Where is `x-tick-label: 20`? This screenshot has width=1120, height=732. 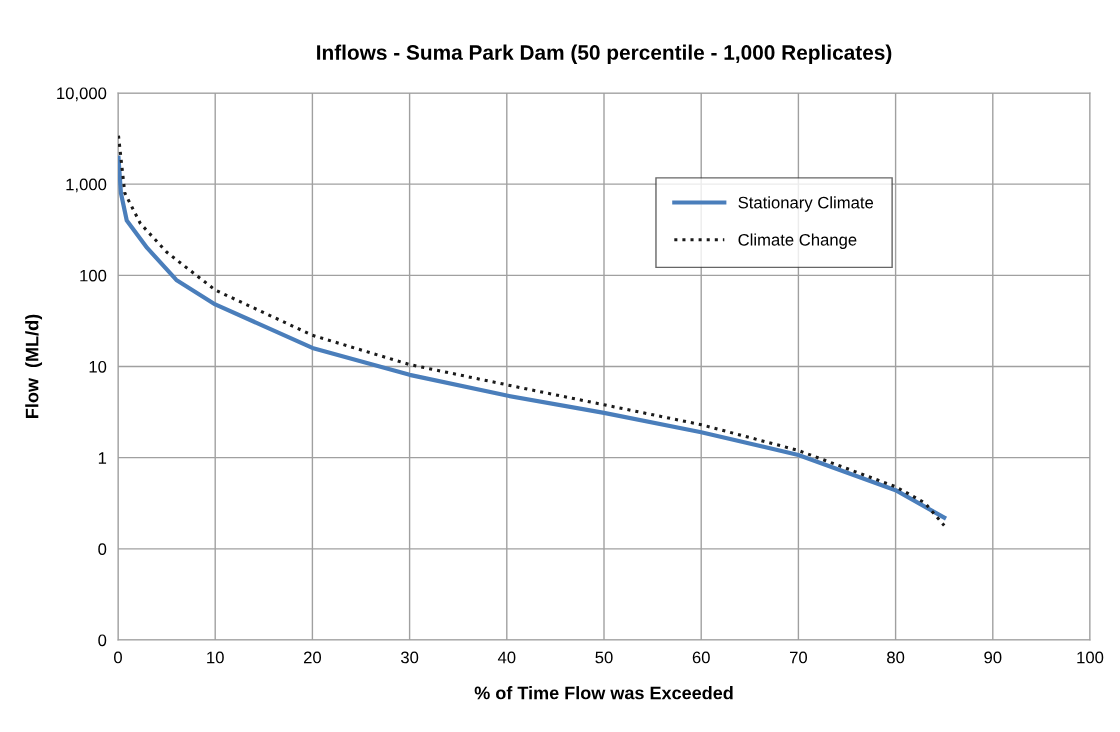
x-tick-label: 20 is located at coordinates (312, 657).